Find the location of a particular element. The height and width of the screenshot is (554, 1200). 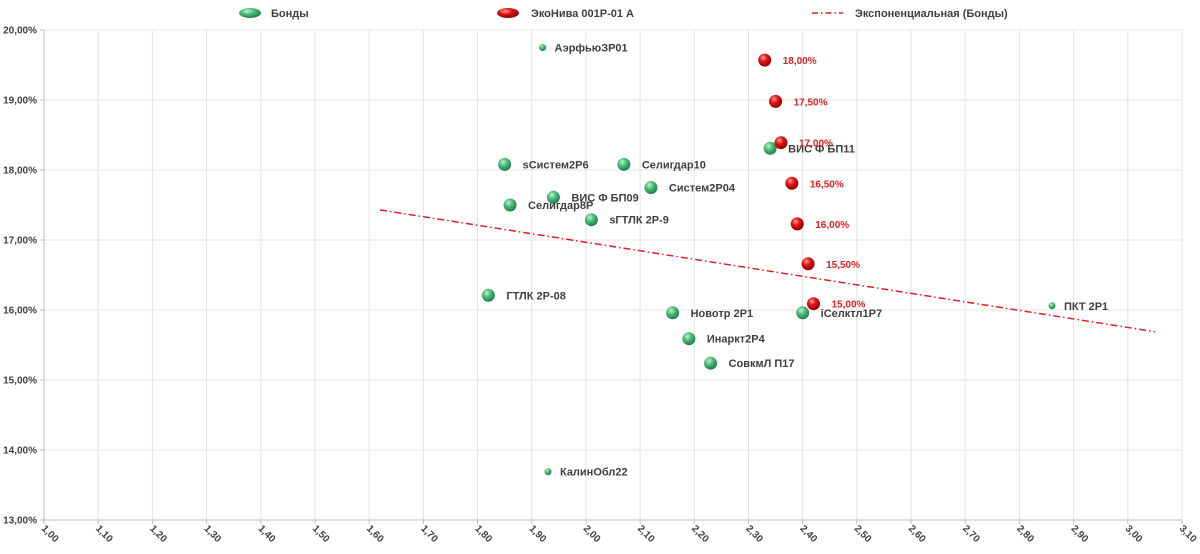

x-tick-label: 2,40 is located at coordinates (809, 534).